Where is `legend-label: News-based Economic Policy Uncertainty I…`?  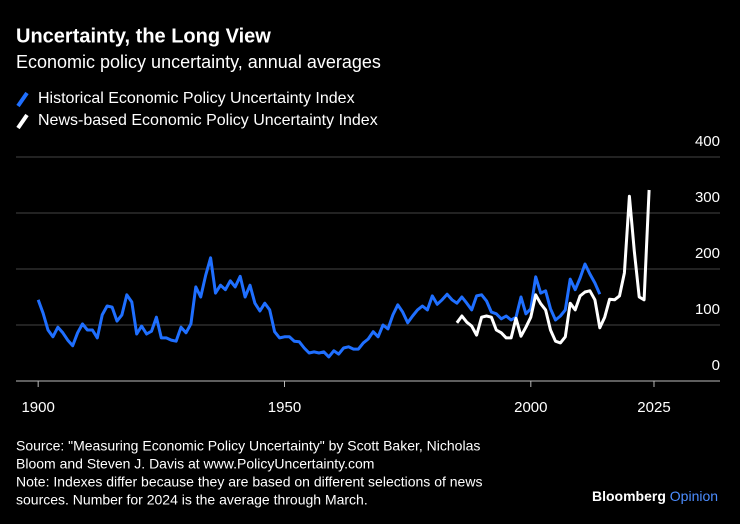 legend-label: News-based Economic Policy Uncertainty I… is located at coordinates (208, 120).